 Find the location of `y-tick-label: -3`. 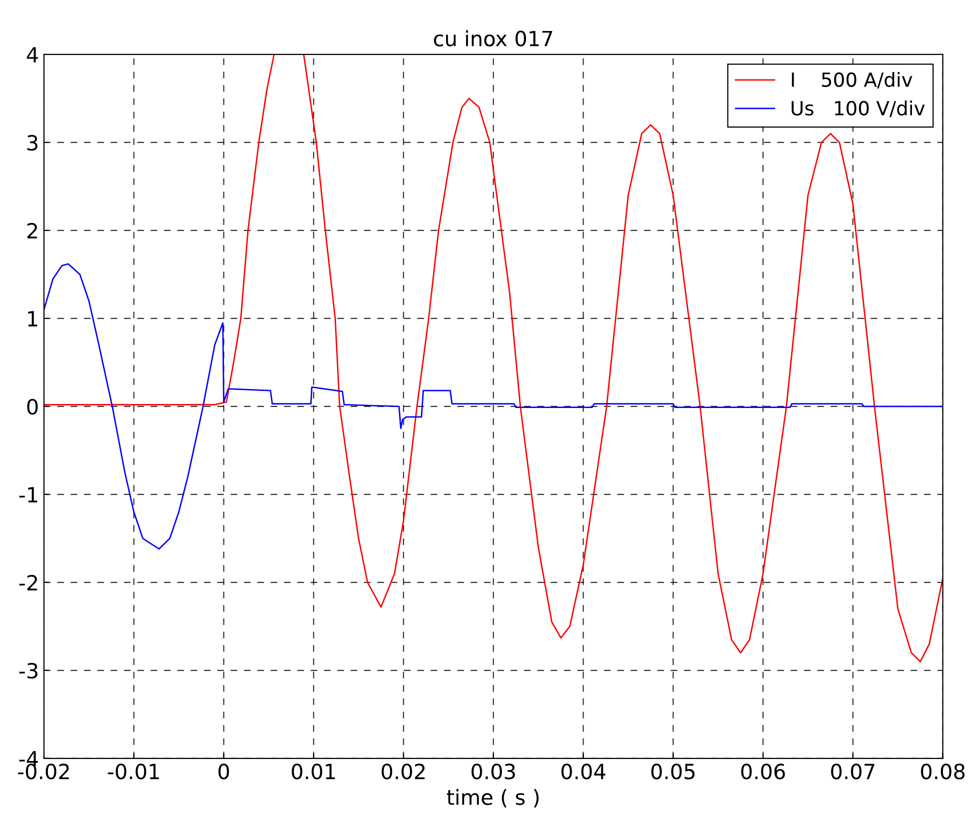

y-tick-label: -3 is located at coordinates (28, 670).